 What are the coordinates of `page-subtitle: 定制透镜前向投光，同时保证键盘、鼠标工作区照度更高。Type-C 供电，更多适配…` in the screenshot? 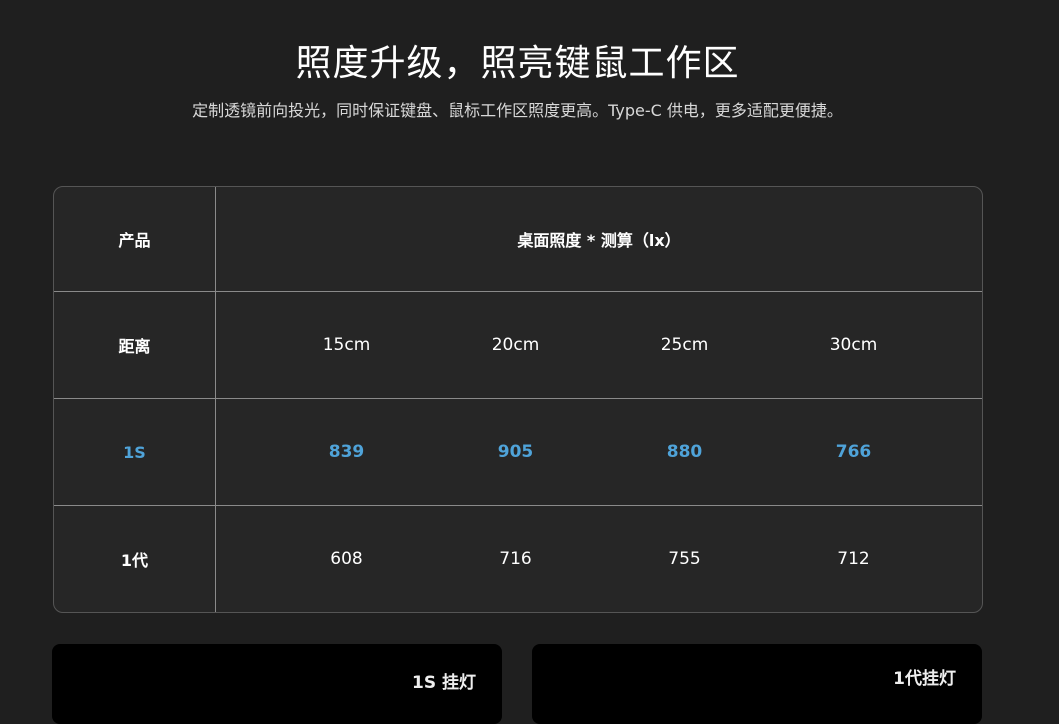 It's located at (517, 110).